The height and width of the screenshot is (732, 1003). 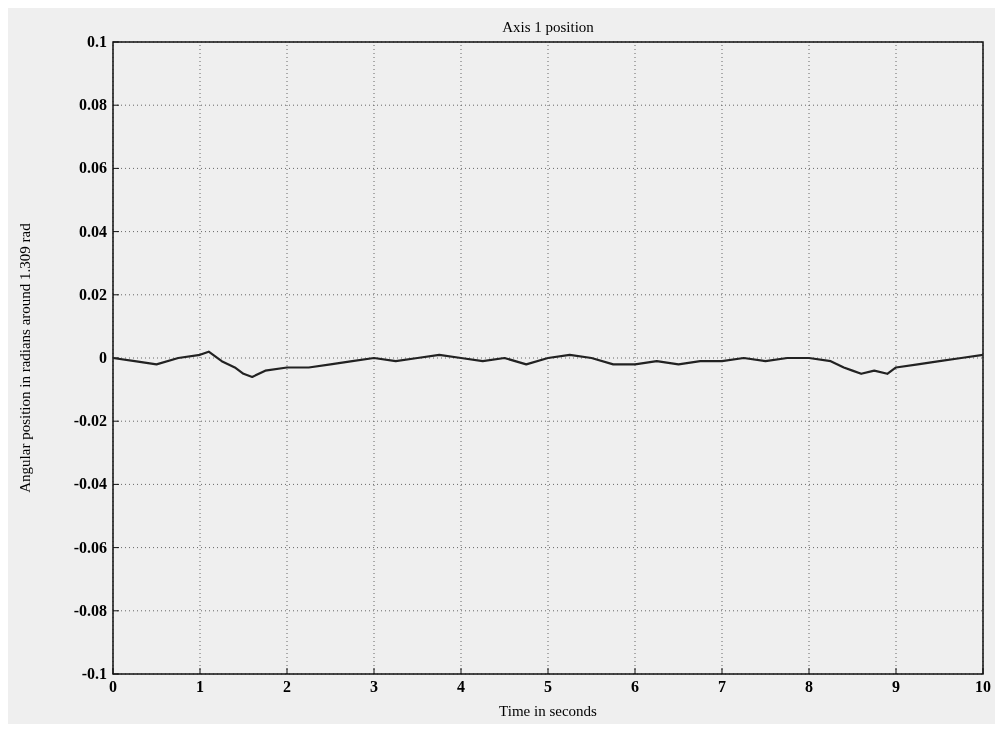 I want to click on y-tick-label: 0.08, so click(x=93, y=105).